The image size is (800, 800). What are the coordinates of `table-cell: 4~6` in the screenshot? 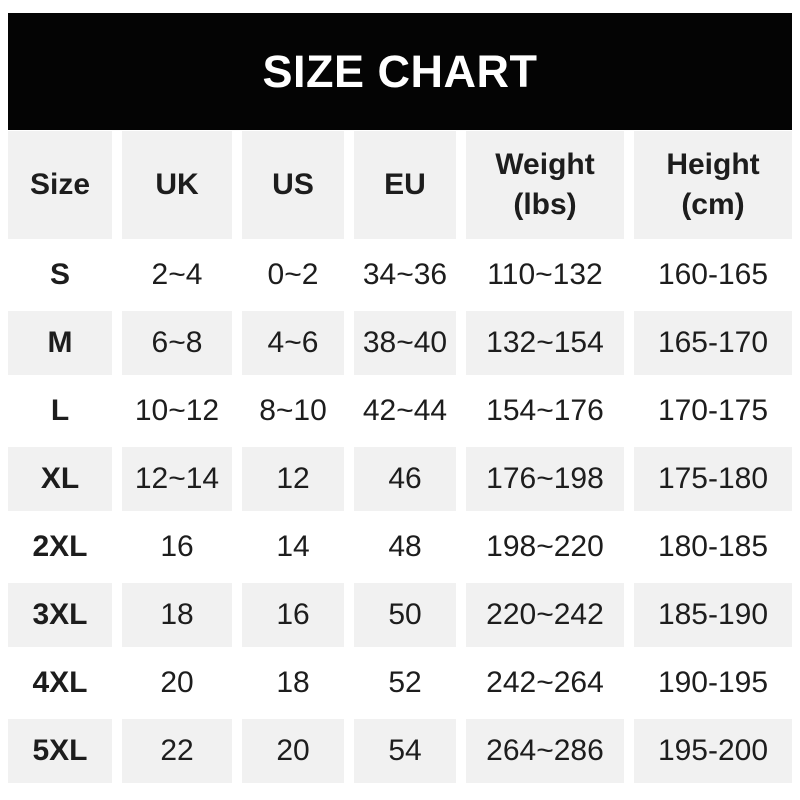 It's located at (293, 343).